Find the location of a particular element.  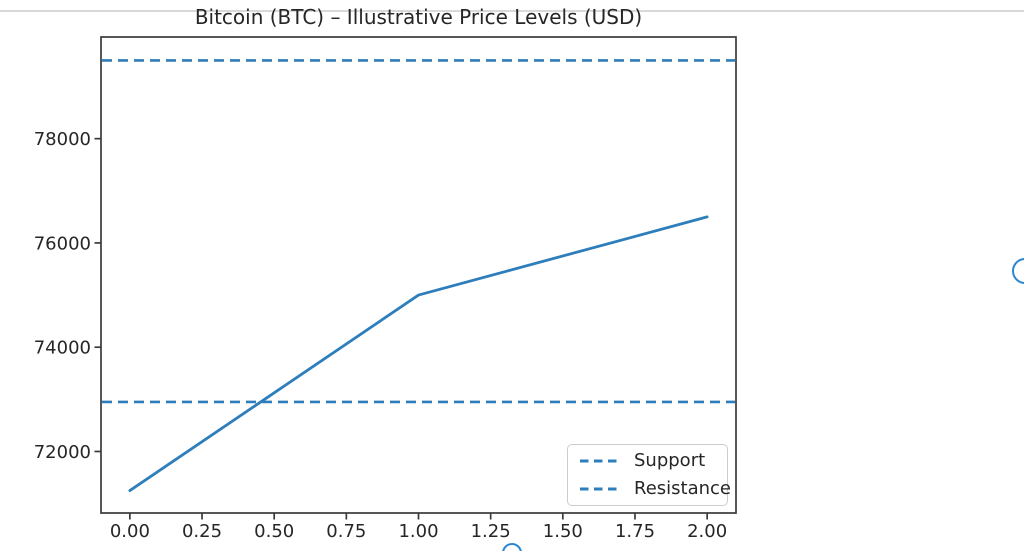

x-tick-label: 1.75 is located at coordinates (635, 531).